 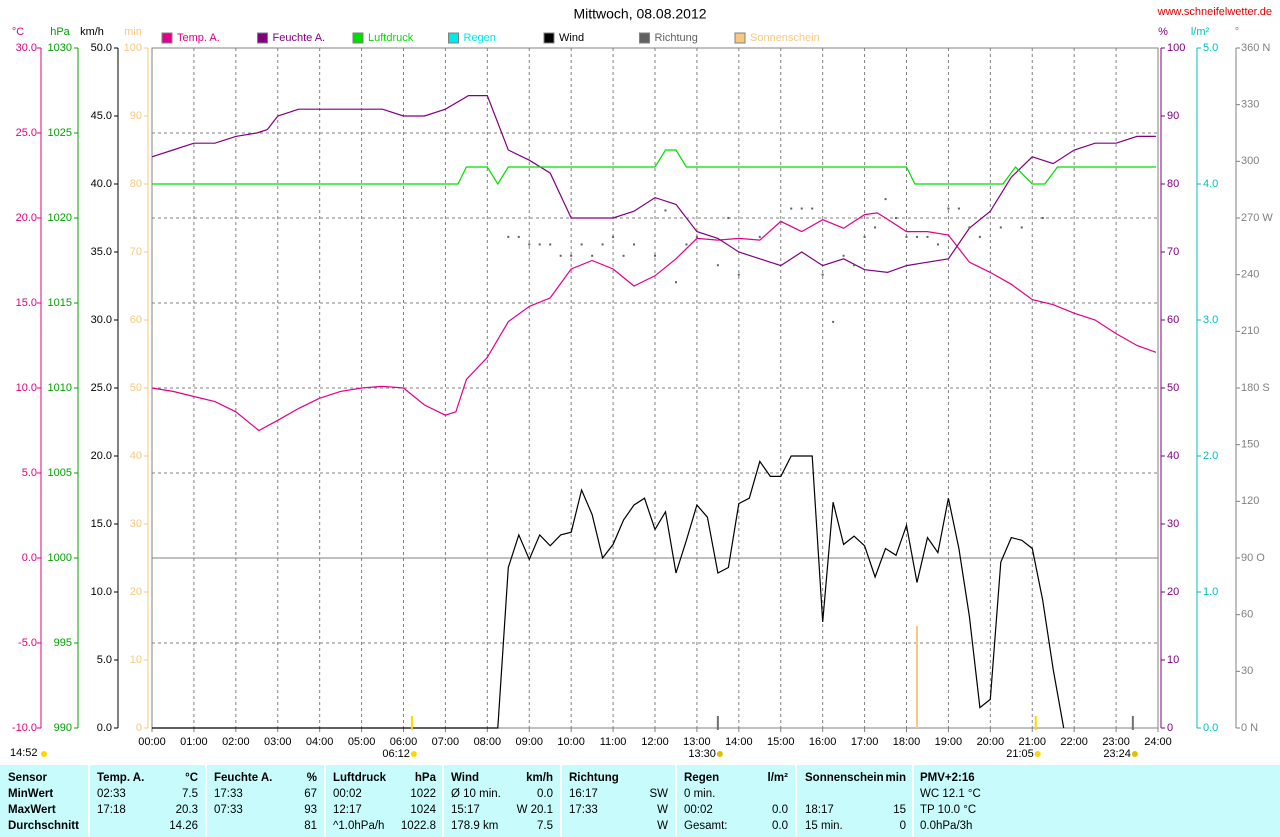 What do you see at coordinates (18, 32) in the screenshot?
I see `axis-unit: °C` at bounding box center [18, 32].